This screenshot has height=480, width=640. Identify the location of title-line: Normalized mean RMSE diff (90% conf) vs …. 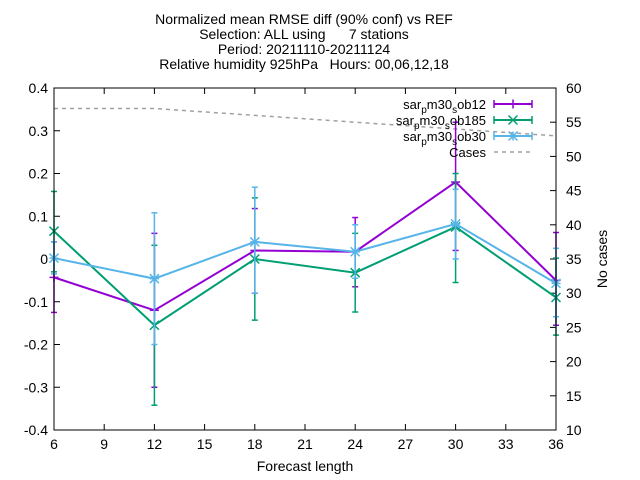
(304, 19).